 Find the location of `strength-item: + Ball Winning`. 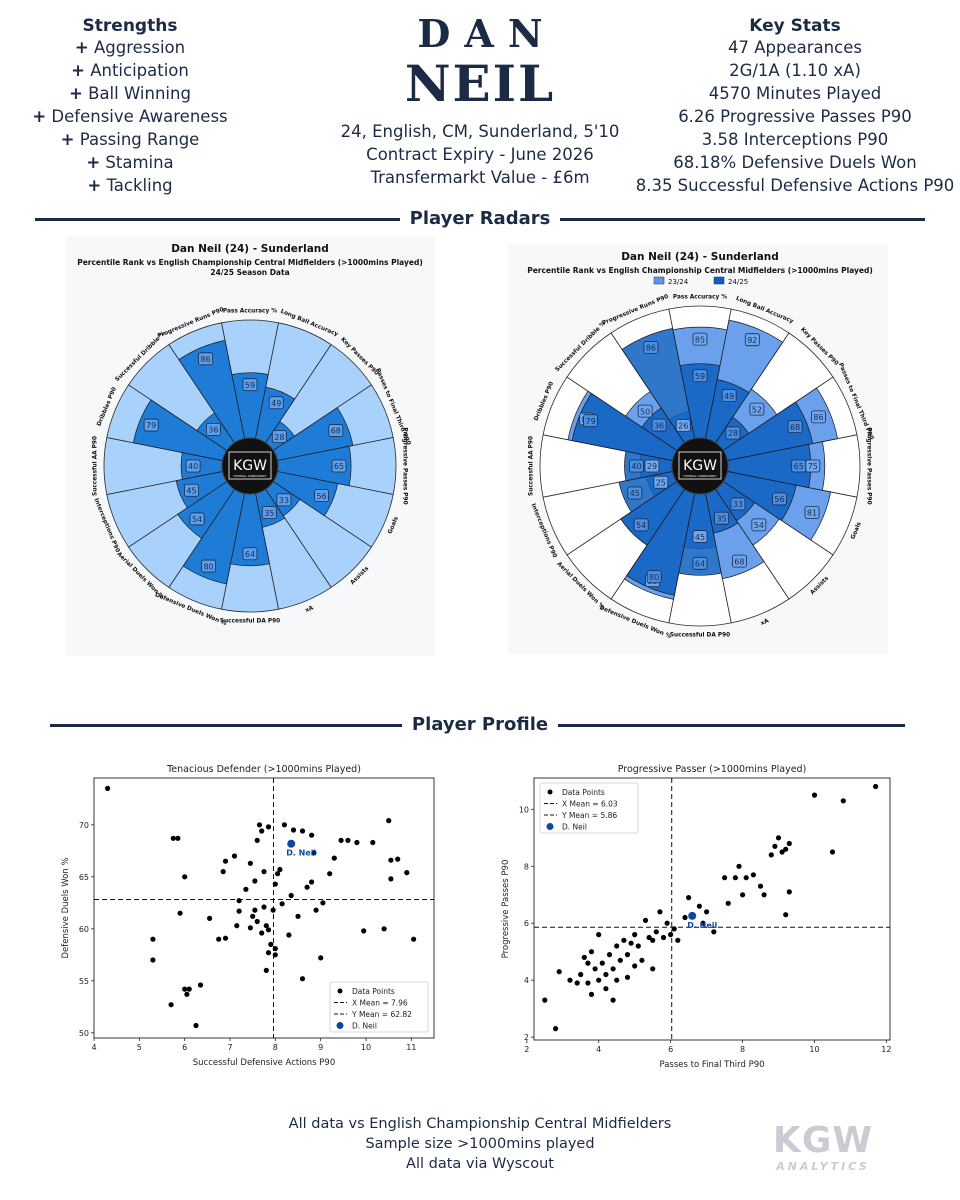

strength-item: + Ball Winning is located at coordinates (130, 93).